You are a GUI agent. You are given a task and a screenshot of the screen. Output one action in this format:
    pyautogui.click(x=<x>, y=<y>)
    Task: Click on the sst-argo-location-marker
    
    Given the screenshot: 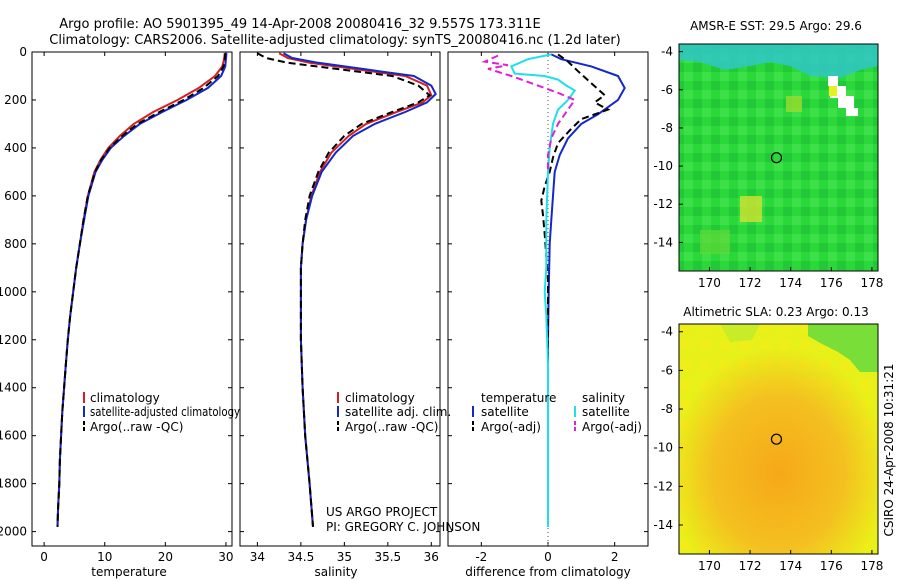 What is the action you would take?
    pyautogui.click(x=776, y=158)
    